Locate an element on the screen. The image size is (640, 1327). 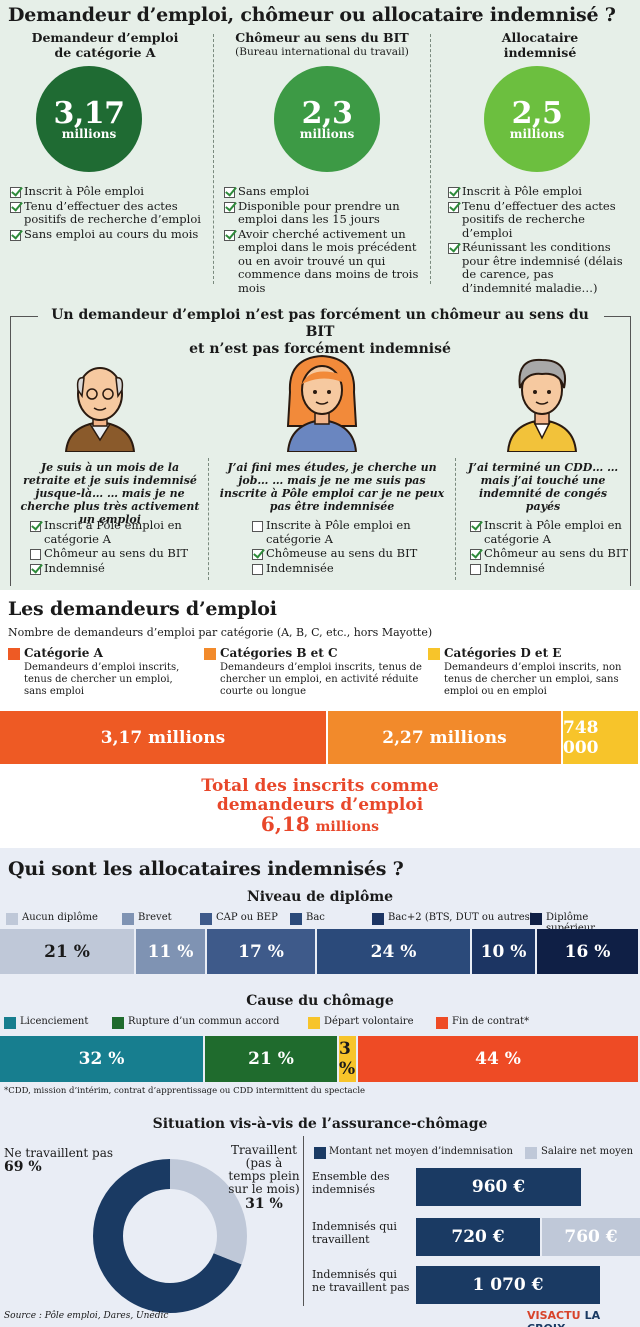
donut-label-value: 31 % is located at coordinates (264, 1204).